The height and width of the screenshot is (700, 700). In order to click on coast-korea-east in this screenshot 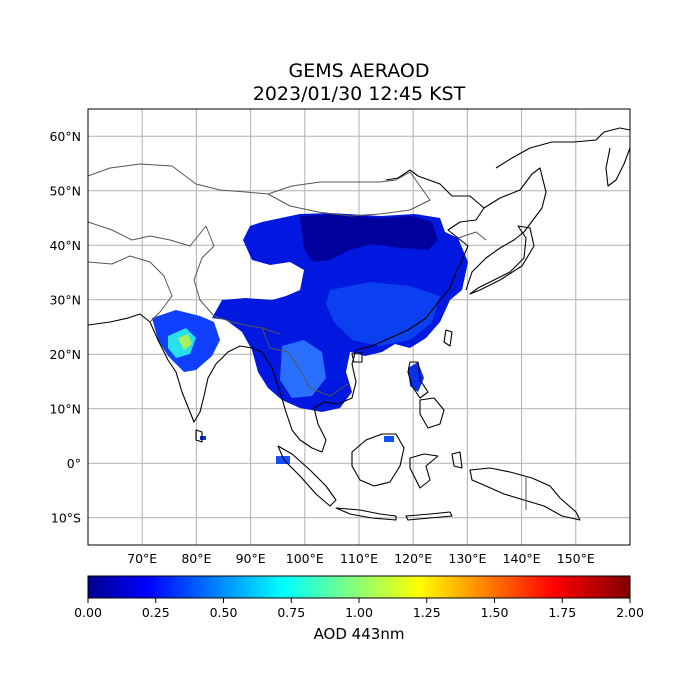, I will do `click(506, 229)`.